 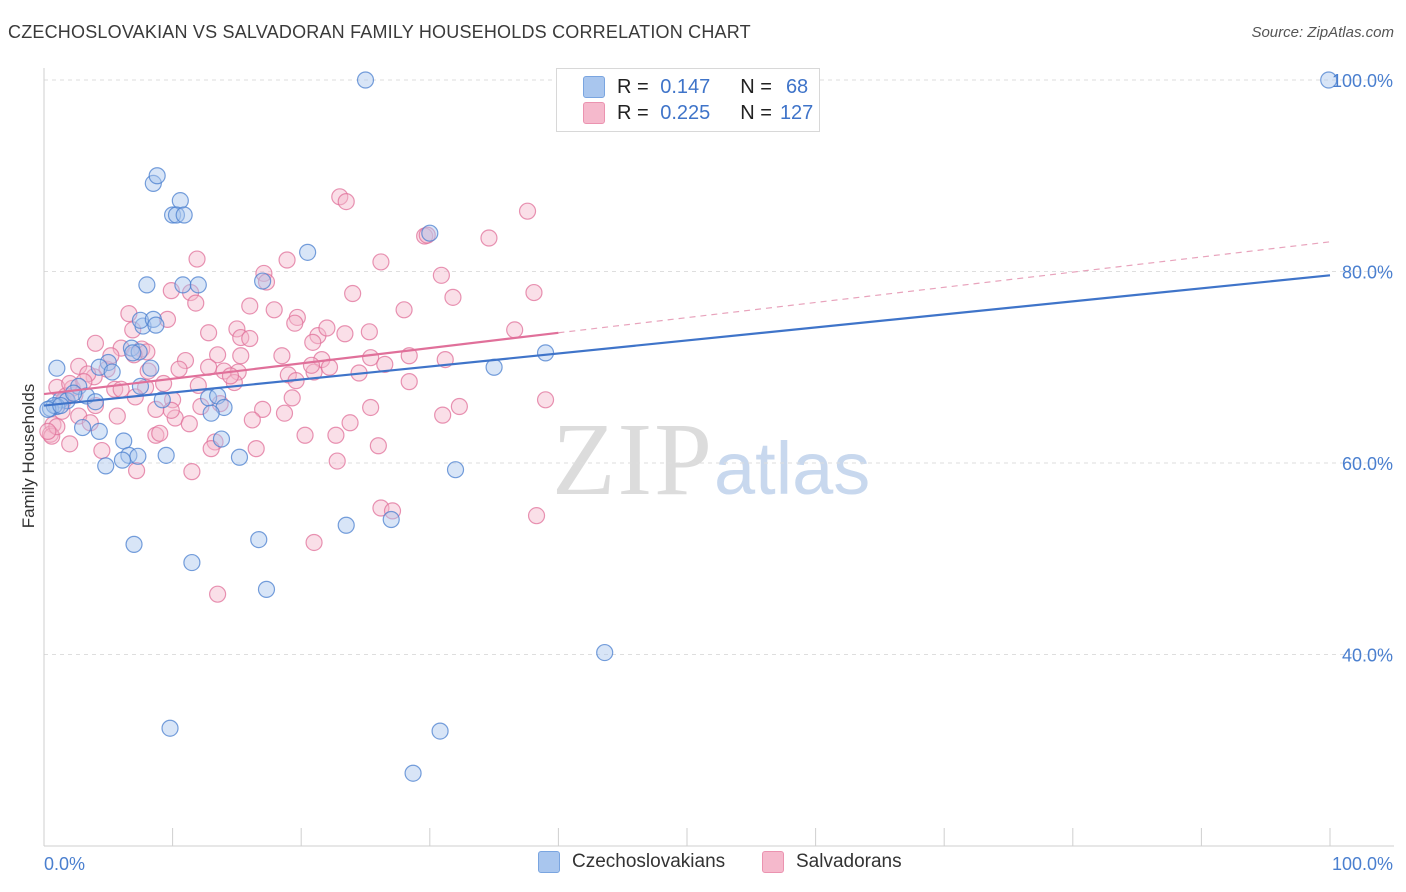 I want to click on source-label: Source: ZipAtlas.com, so click(x=1322, y=32).